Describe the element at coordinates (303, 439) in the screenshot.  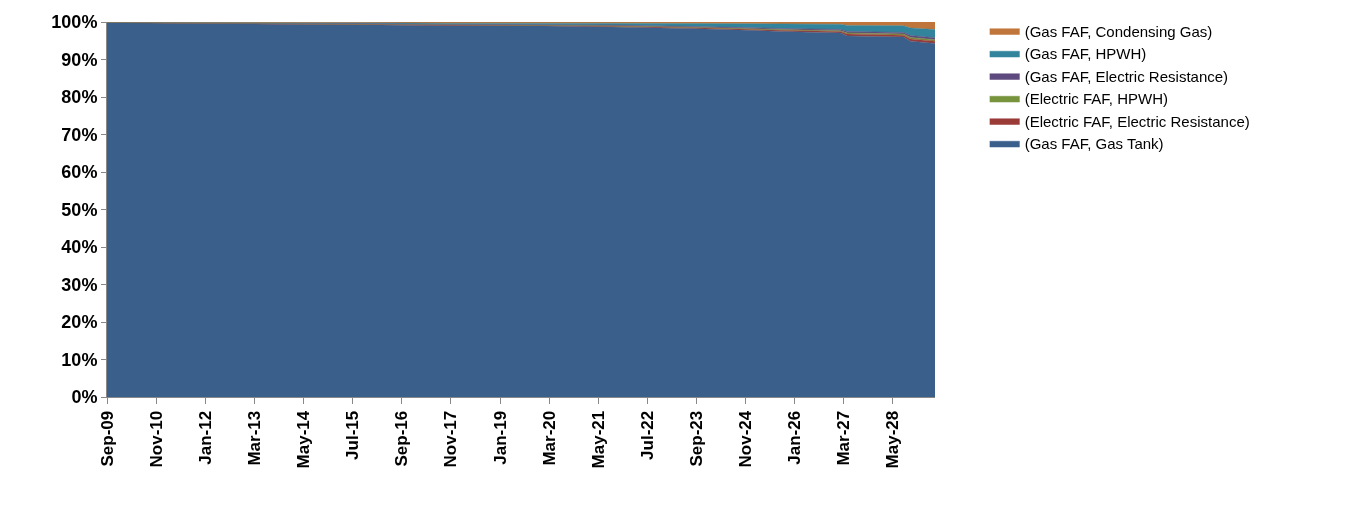
I see `x-tick-label: May-14` at that location.